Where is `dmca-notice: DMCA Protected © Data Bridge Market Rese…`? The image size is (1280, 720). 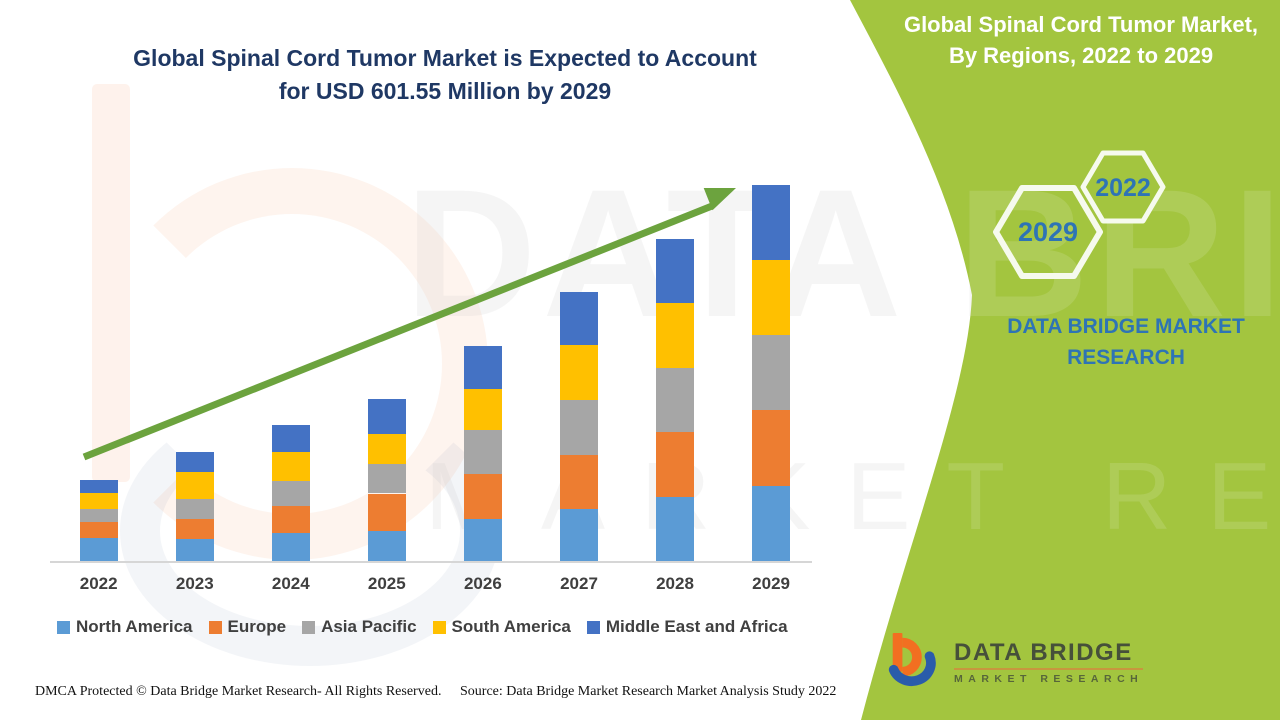
dmca-notice: DMCA Protected © Data Bridge Market Rese… is located at coordinates (238, 691).